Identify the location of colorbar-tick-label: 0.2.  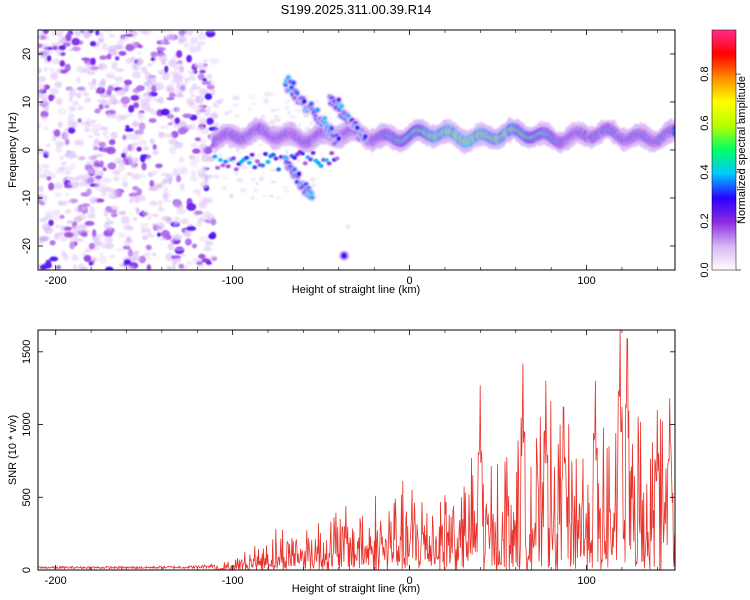
(705, 220).